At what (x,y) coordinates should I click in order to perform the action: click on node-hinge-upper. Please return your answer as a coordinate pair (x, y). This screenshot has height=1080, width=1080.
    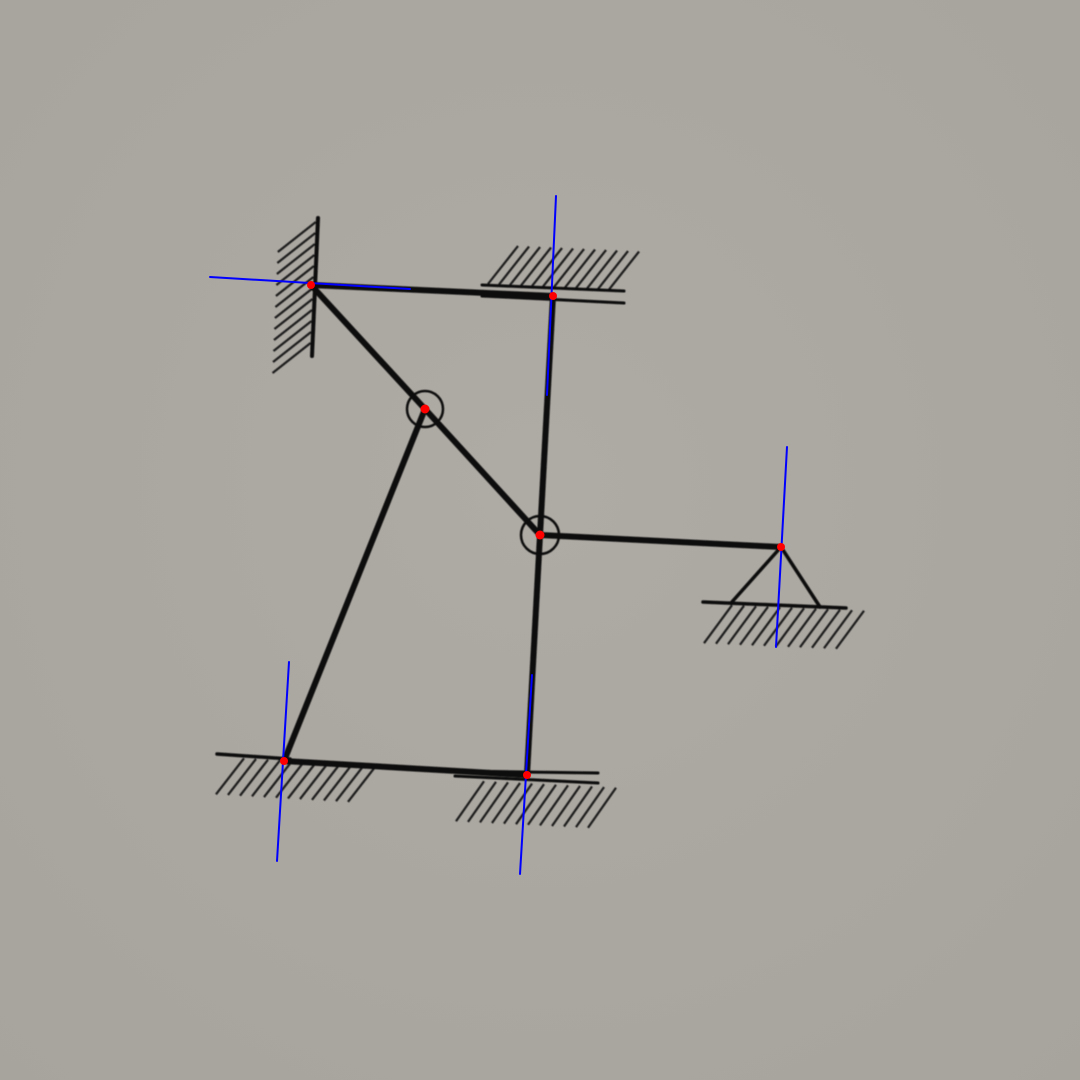
    Looking at the image, I should click on (425, 409).